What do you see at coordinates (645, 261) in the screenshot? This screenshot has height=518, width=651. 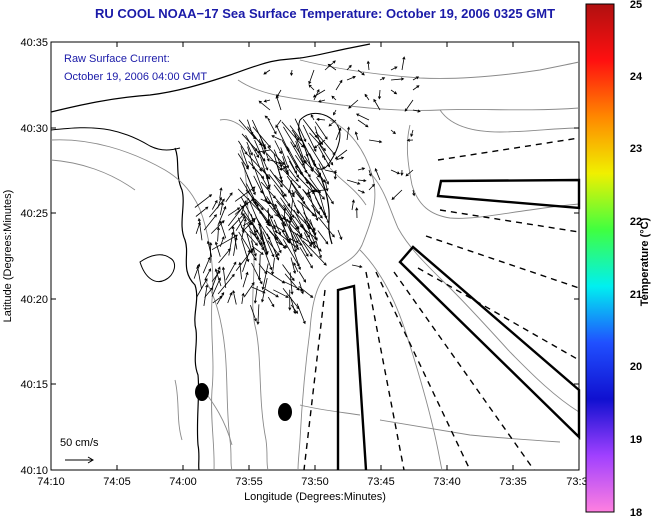 I see `colorbar-label: Temperature (°C)` at bounding box center [645, 261].